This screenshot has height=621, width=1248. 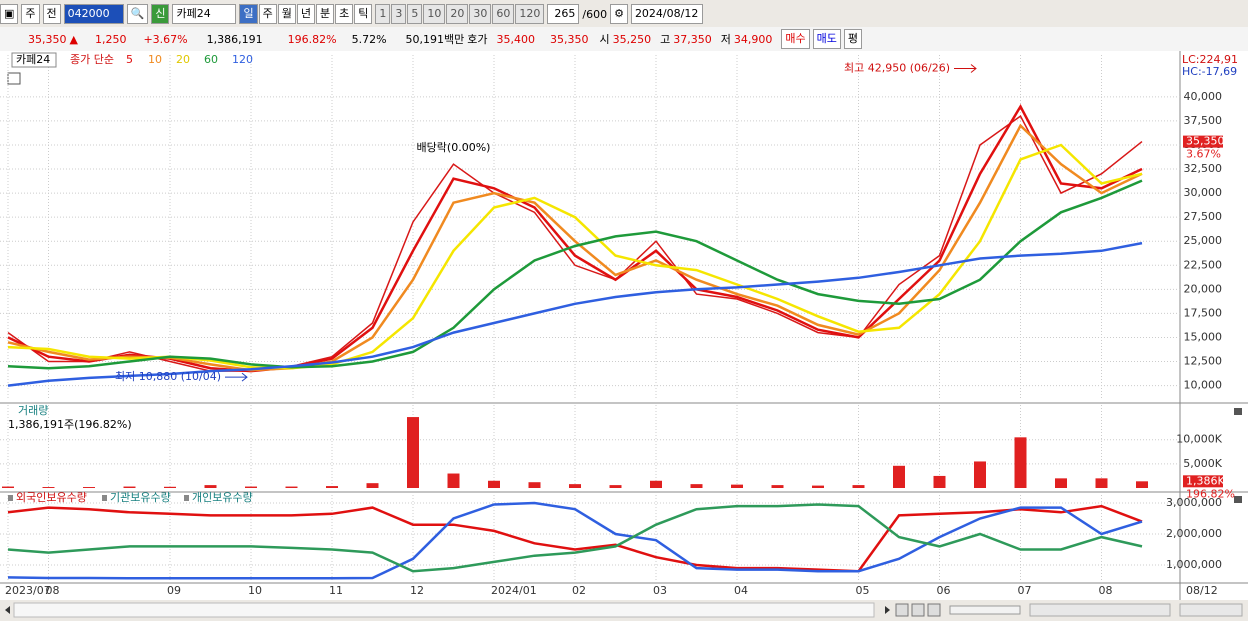 I want to click on period-btn: 초, so click(x=344, y=14).